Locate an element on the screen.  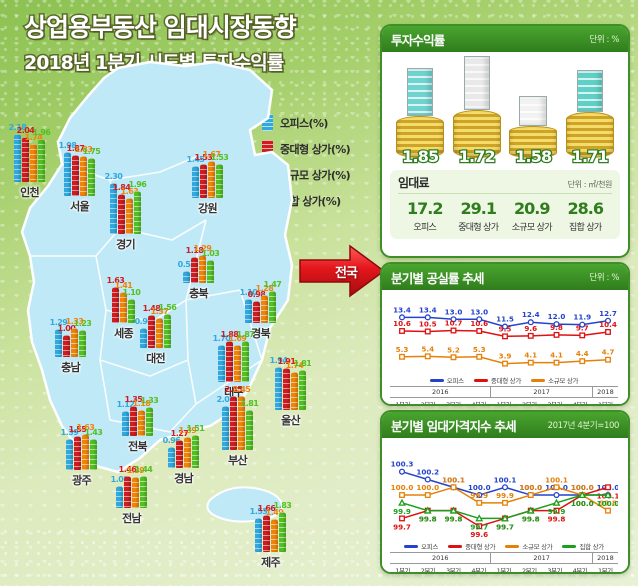
bar-midlarge: 1.46 is located at coordinates (128, 486).